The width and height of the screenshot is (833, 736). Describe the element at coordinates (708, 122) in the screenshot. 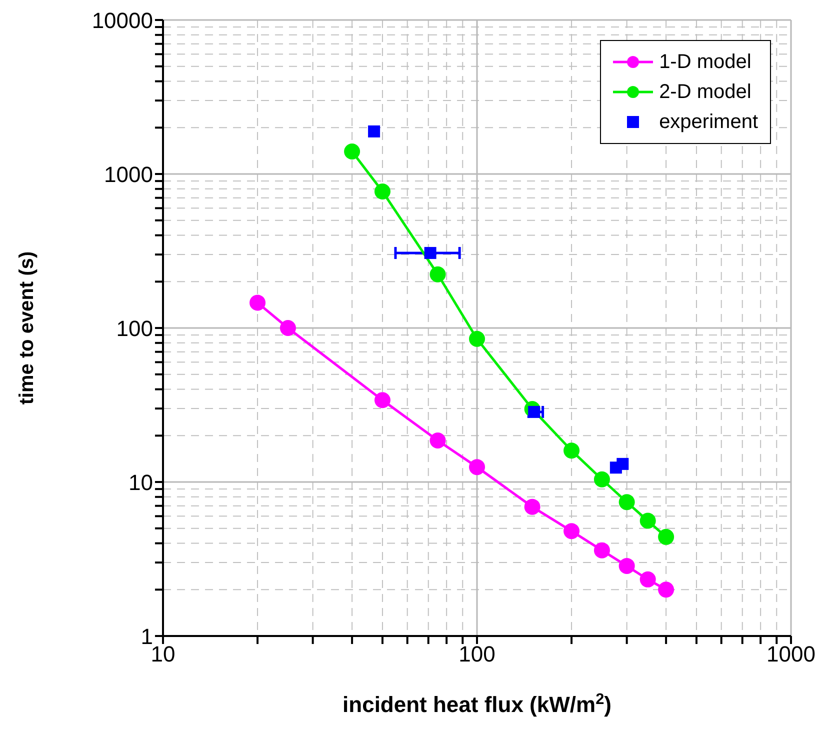

I see `legend-label: experiment` at that location.